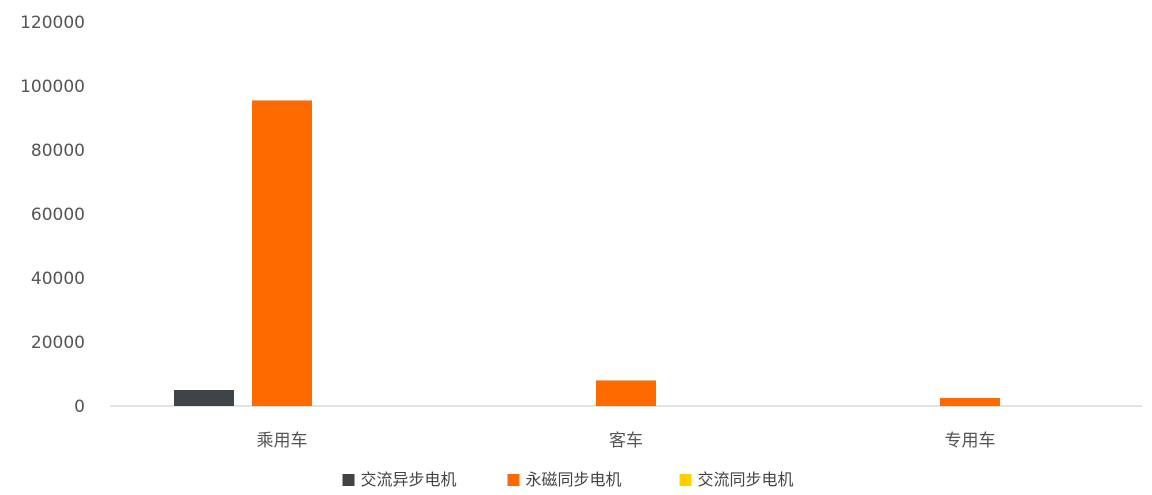 This screenshot has width=1152, height=495. What do you see at coordinates (282, 441) in the screenshot?
I see `x-category-label: 乘用车` at bounding box center [282, 441].